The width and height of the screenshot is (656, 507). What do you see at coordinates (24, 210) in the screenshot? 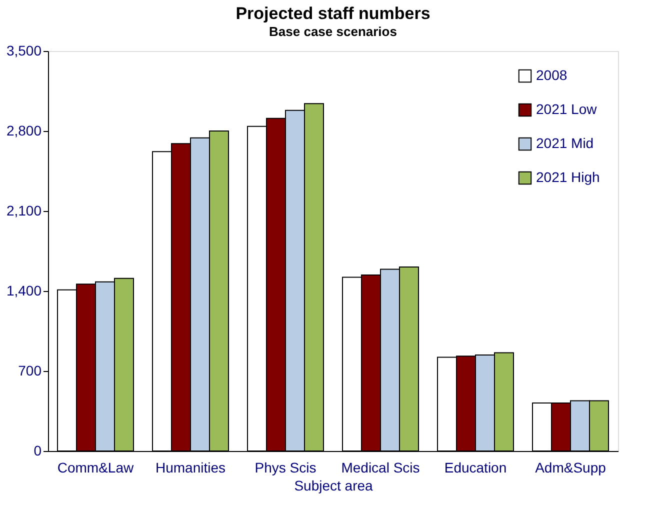
I see `y-tick-label: 2,100` at bounding box center [24, 210].